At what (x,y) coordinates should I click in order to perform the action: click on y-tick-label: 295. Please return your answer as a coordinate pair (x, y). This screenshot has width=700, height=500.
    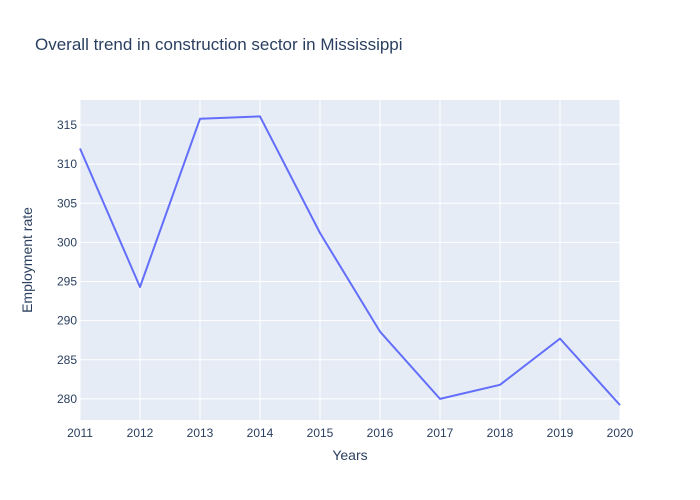
    Looking at the image, I should click on (67, 282).